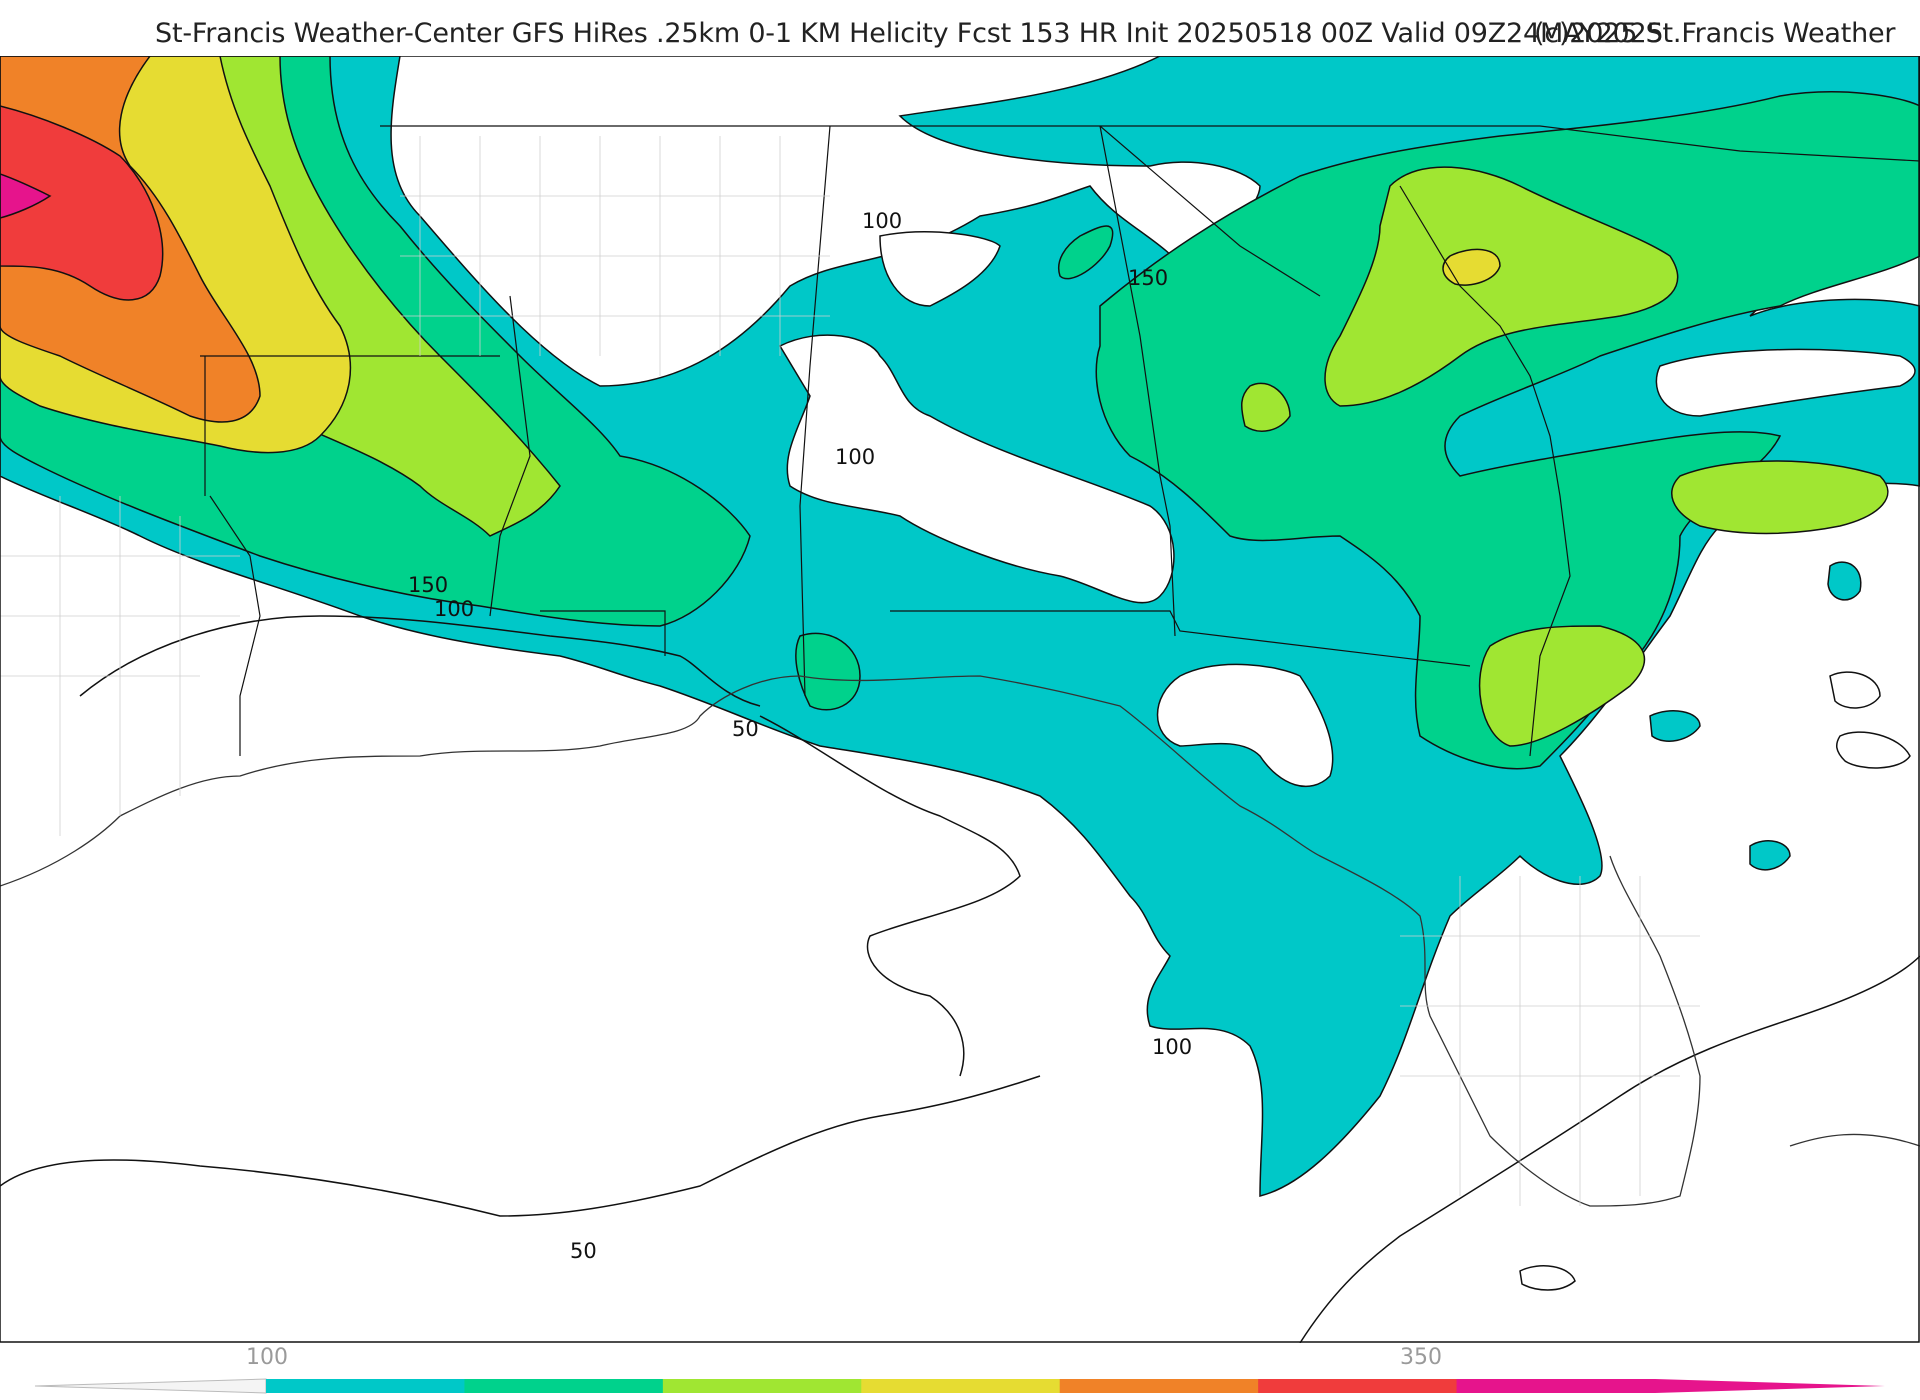 Image resolution: width=1920 pixels, height=1400 pixels. I want to click on contour-label-9: 50, so click(583, 1251).